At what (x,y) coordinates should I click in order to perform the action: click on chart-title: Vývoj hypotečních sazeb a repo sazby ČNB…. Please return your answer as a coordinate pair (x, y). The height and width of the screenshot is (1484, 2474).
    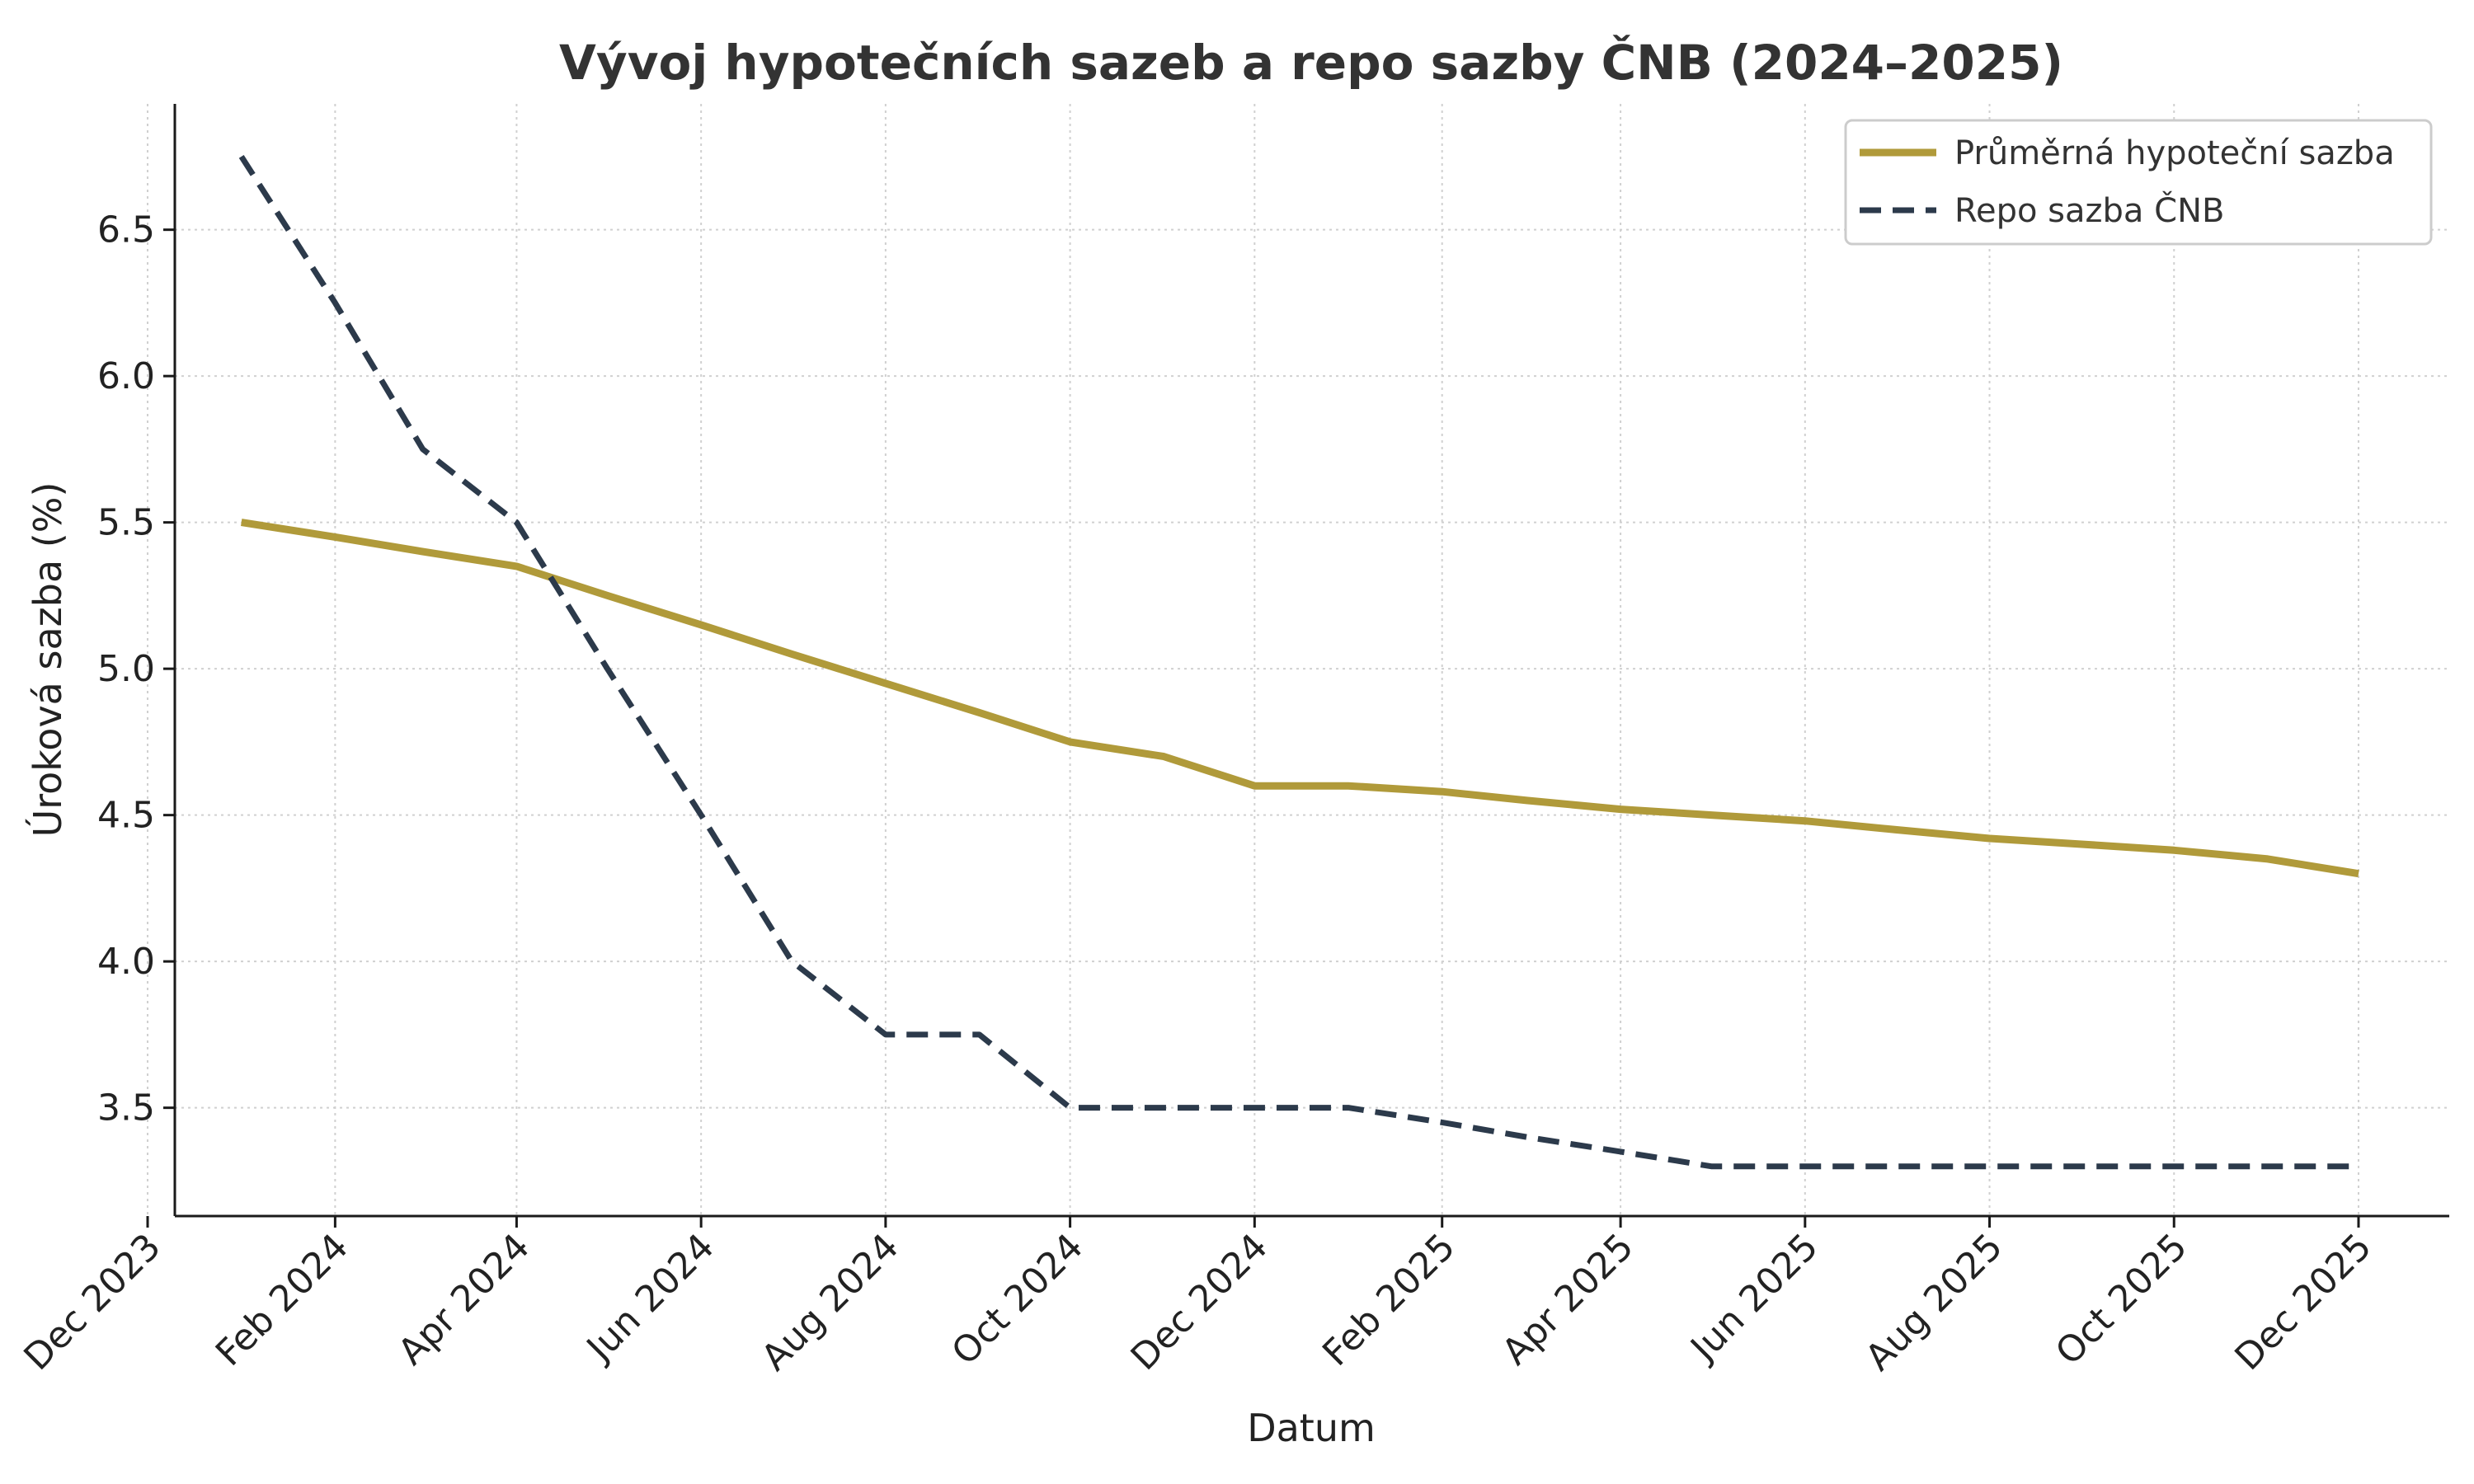
    Looking at the image, I should click on (1311, 62).